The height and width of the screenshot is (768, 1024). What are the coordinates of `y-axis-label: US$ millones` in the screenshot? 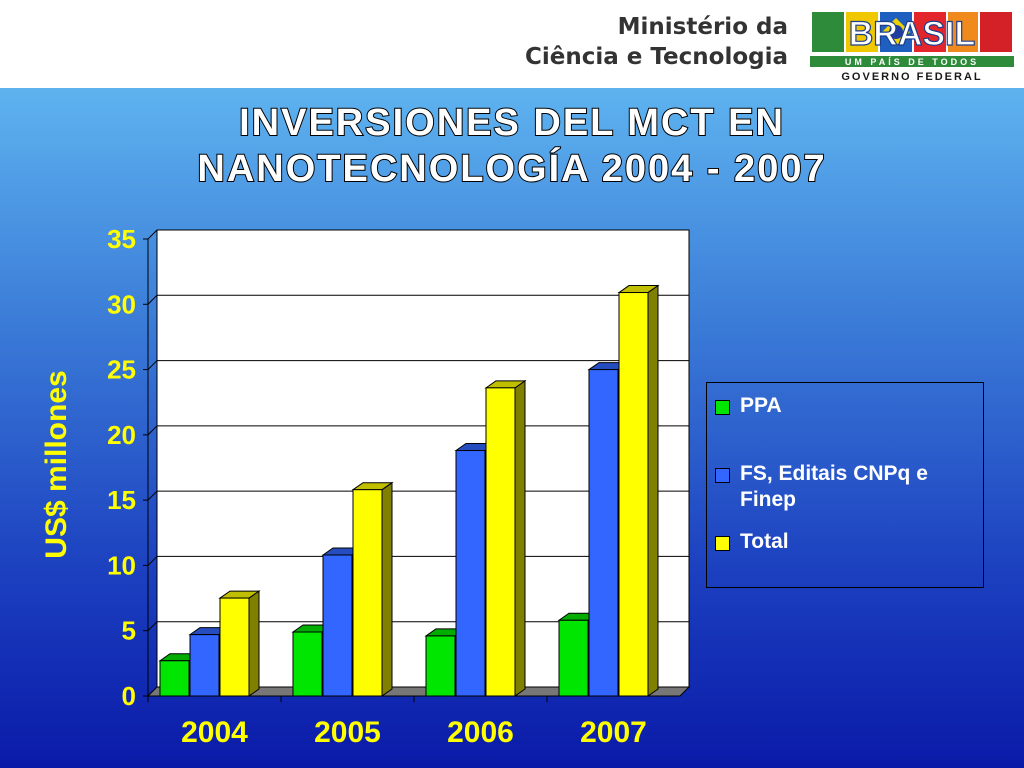 It's located at (56, 464).